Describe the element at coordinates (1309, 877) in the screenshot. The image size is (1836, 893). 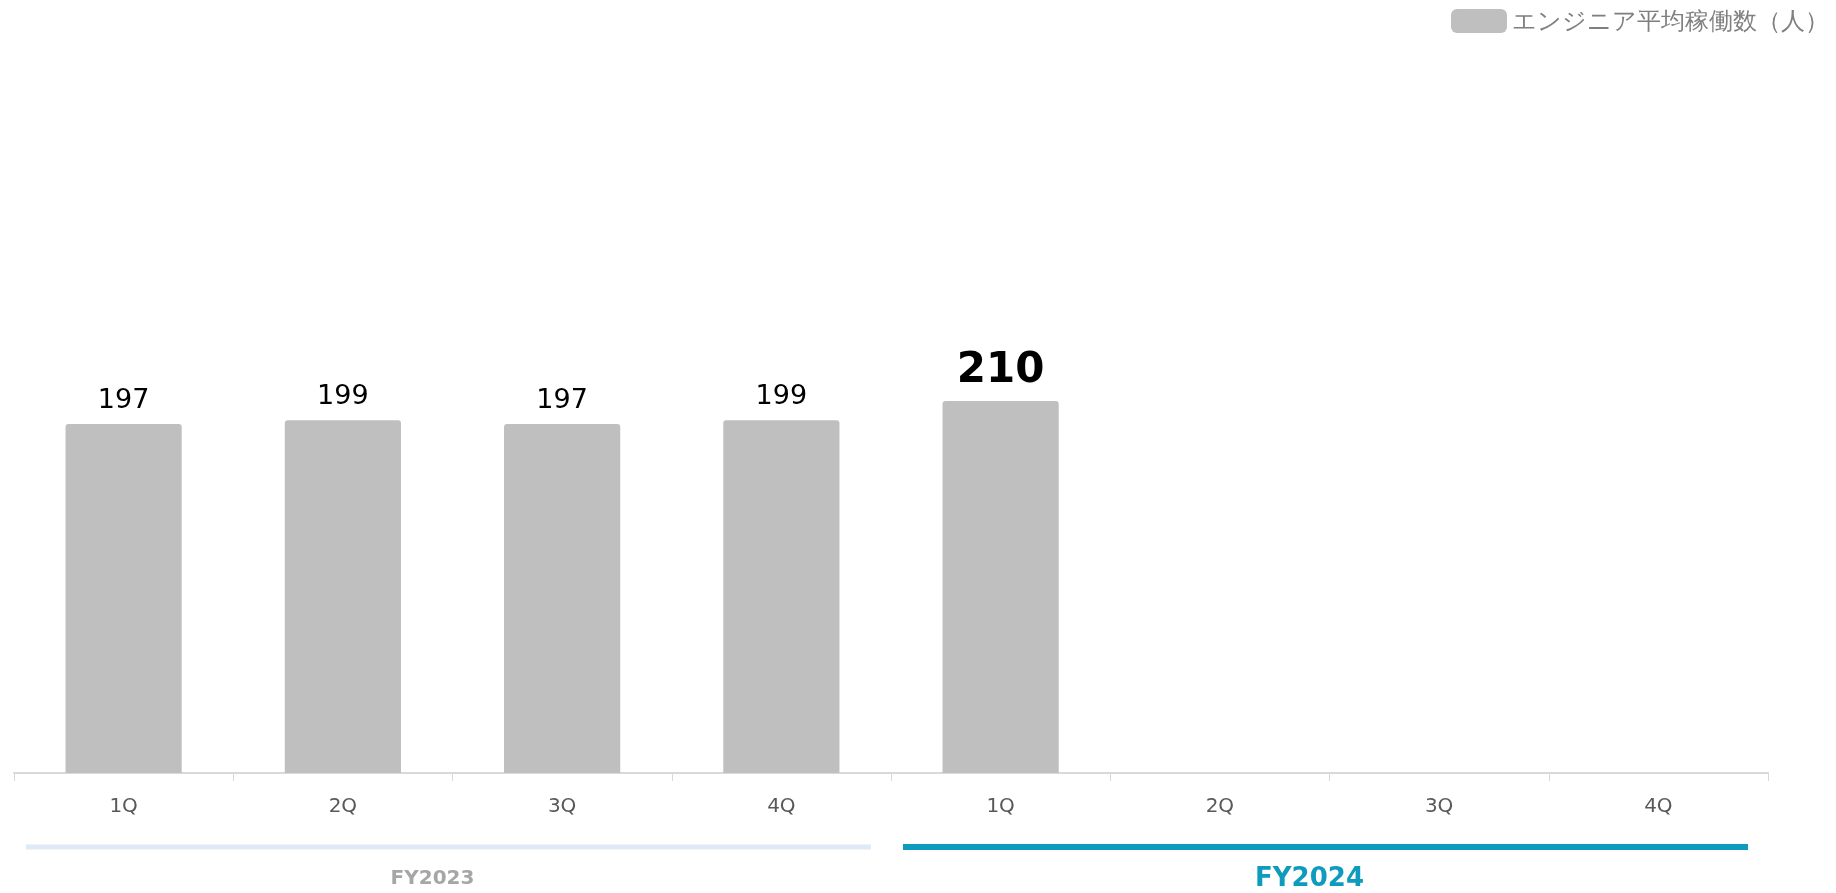
I see `text: FY2024` at that location.